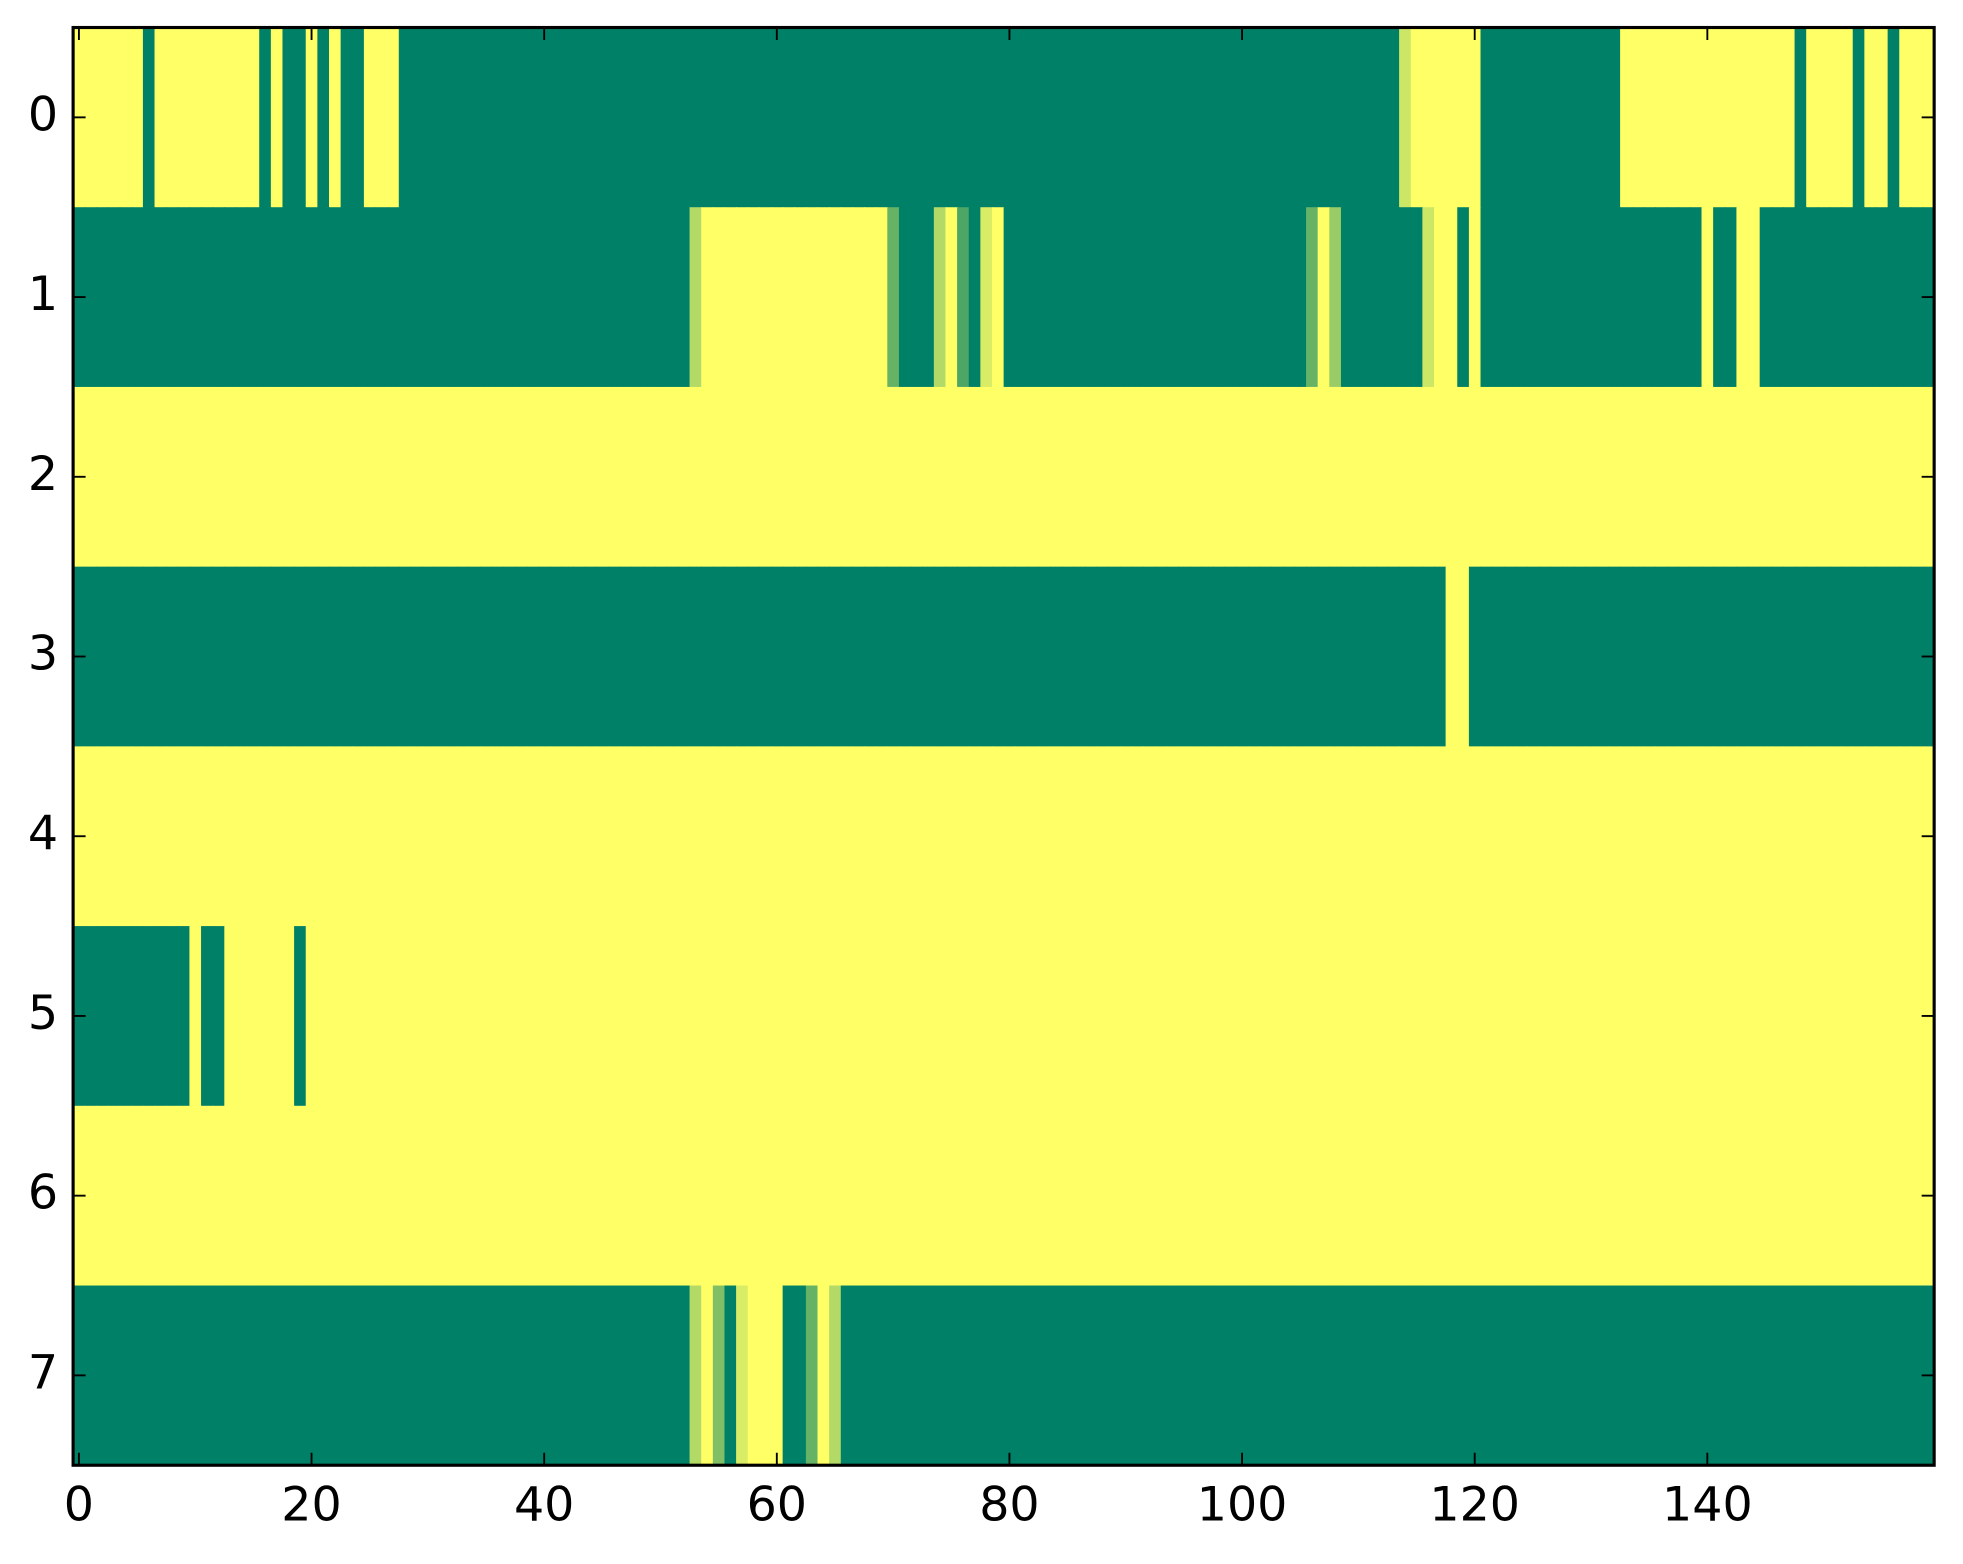 The image size is (1963, 1564). Describe the element at coordinates (1474, 1505) in the screenshot. I see `x-tick-label: 120` at that location.